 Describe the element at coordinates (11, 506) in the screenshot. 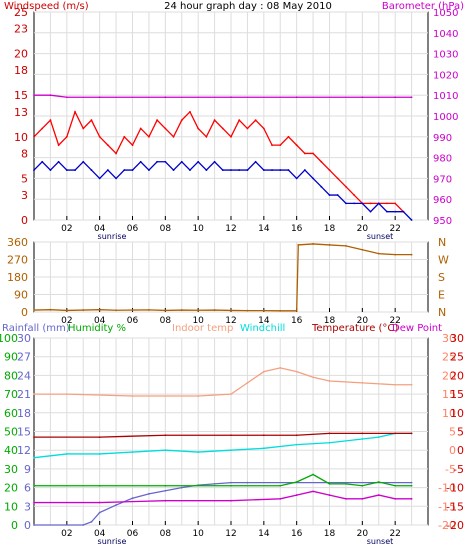

I see `humidity-tick-label: 10` at that location.